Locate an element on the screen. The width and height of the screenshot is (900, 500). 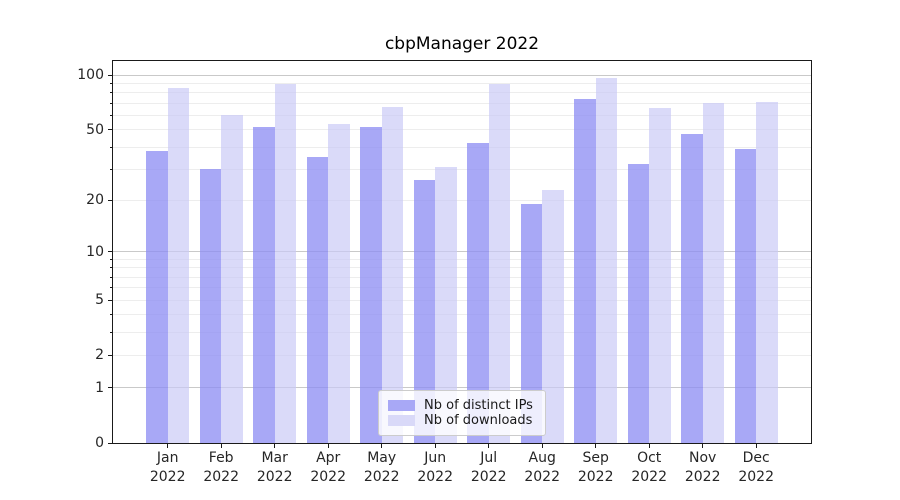
x-tick-apr is located at coordinates (328, 446).